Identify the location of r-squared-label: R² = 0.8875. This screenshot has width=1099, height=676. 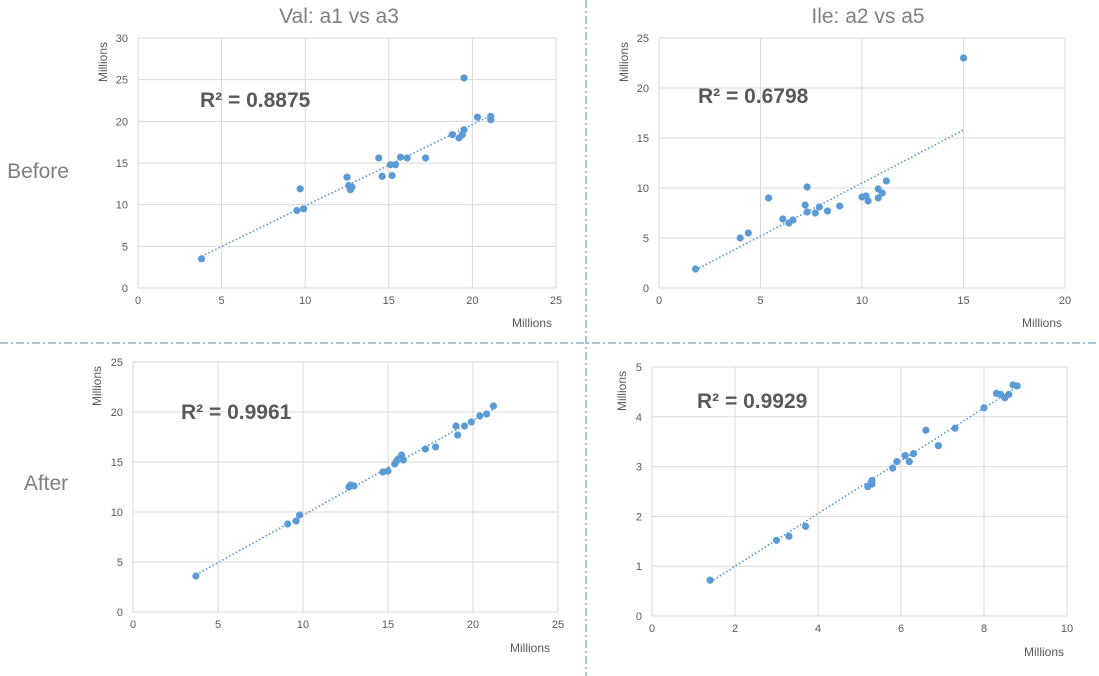
(255, 100).